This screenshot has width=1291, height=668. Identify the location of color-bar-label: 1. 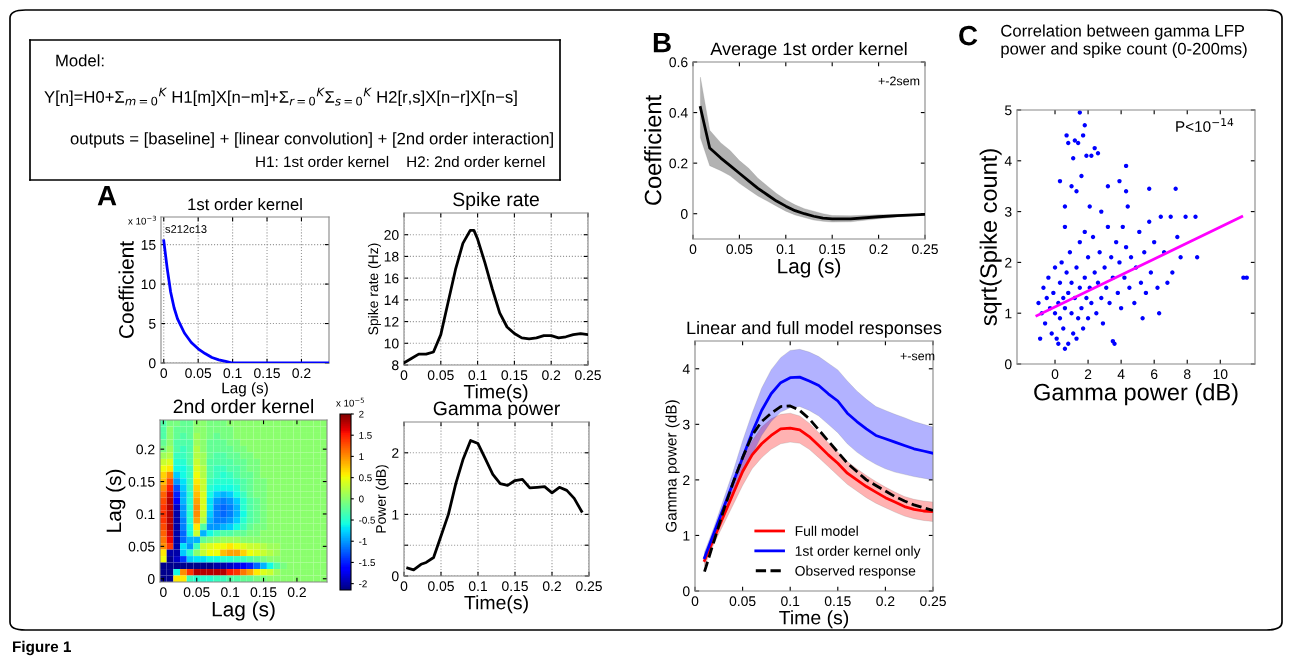
(361, 456).